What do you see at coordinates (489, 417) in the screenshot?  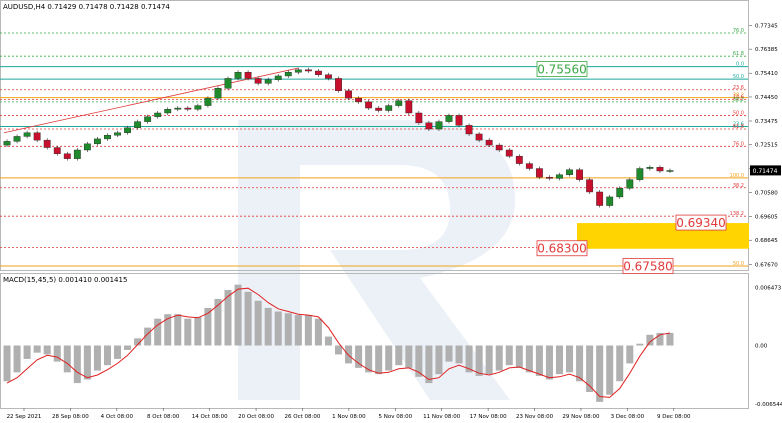 I see `time-tick-label: 17 Nov 08:00` at bounding box center [489, 417].